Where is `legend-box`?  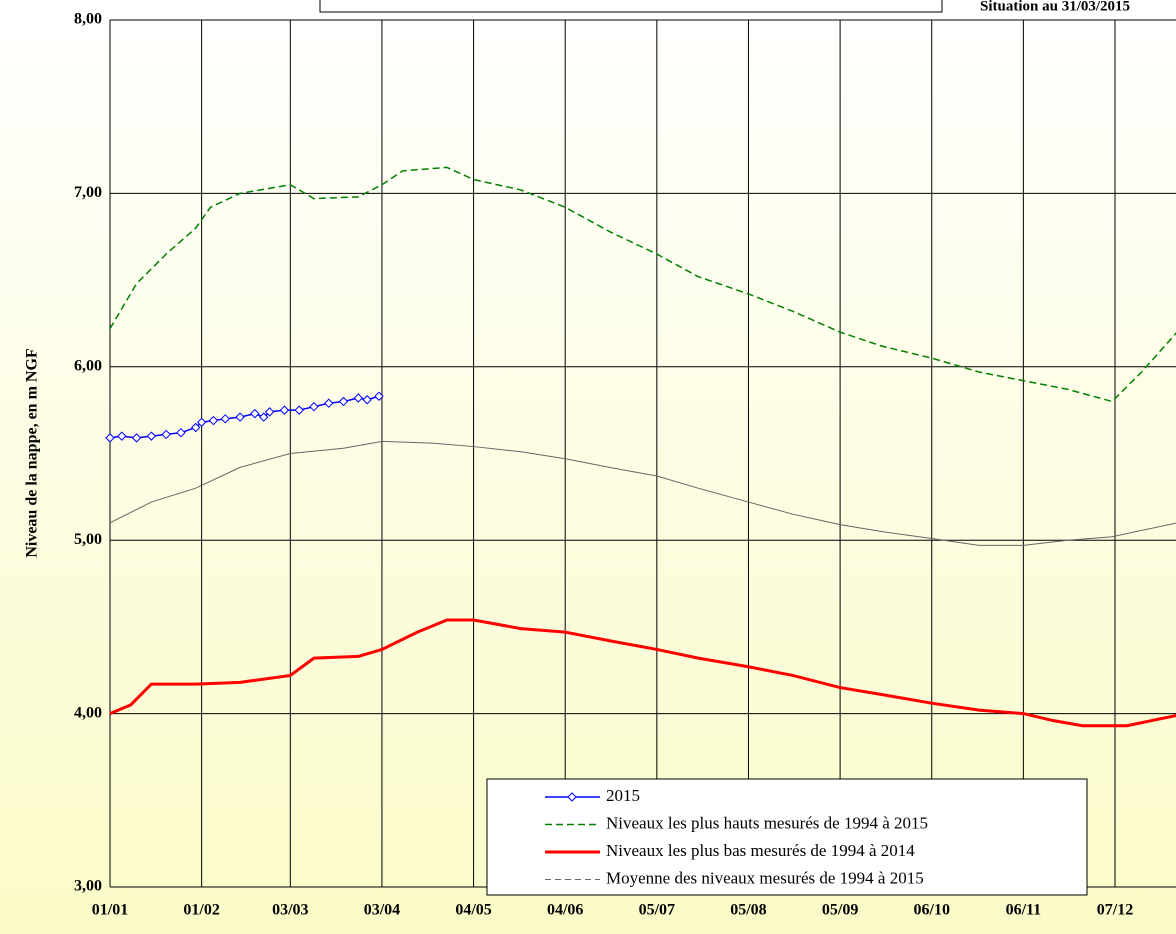 legend-box is located at coordinates (787, 837).